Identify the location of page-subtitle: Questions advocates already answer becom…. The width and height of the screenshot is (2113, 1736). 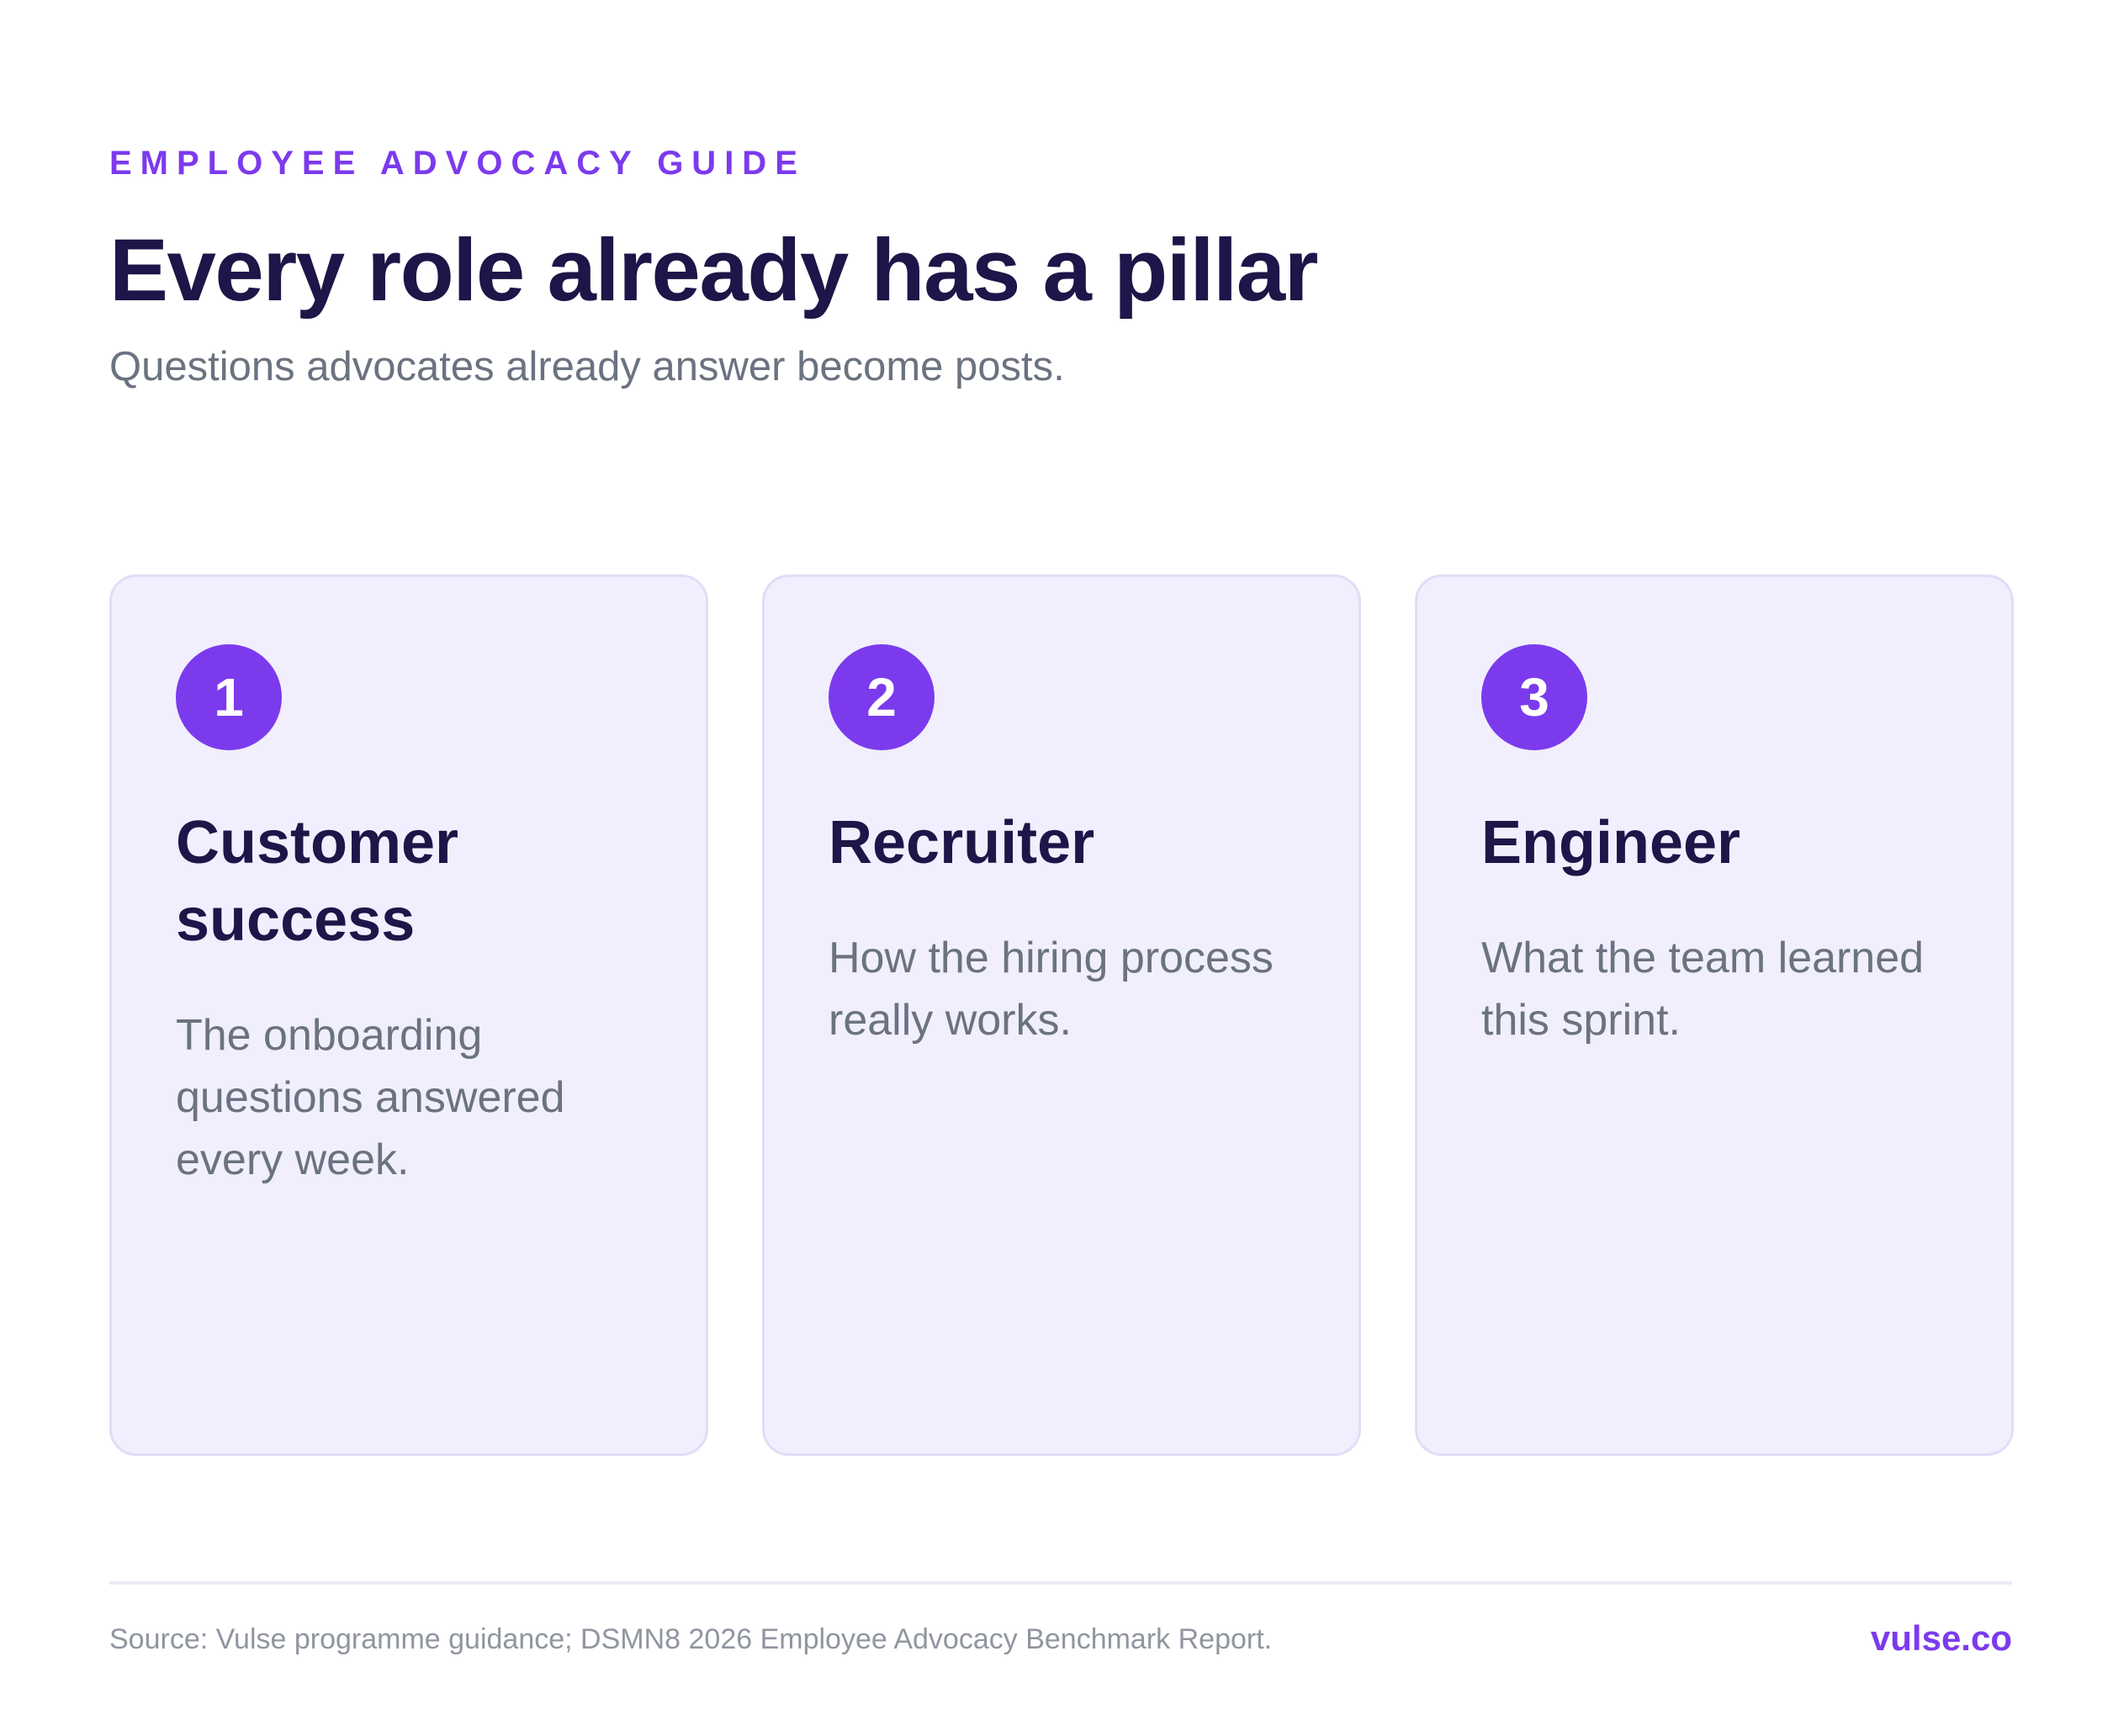
(587, 366).